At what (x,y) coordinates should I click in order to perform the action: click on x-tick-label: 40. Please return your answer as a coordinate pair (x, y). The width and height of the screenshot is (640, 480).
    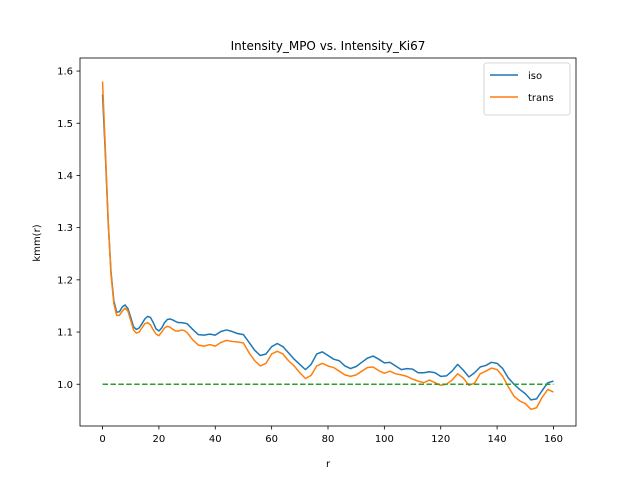
    Looking at the image, I should click on (215, 439).